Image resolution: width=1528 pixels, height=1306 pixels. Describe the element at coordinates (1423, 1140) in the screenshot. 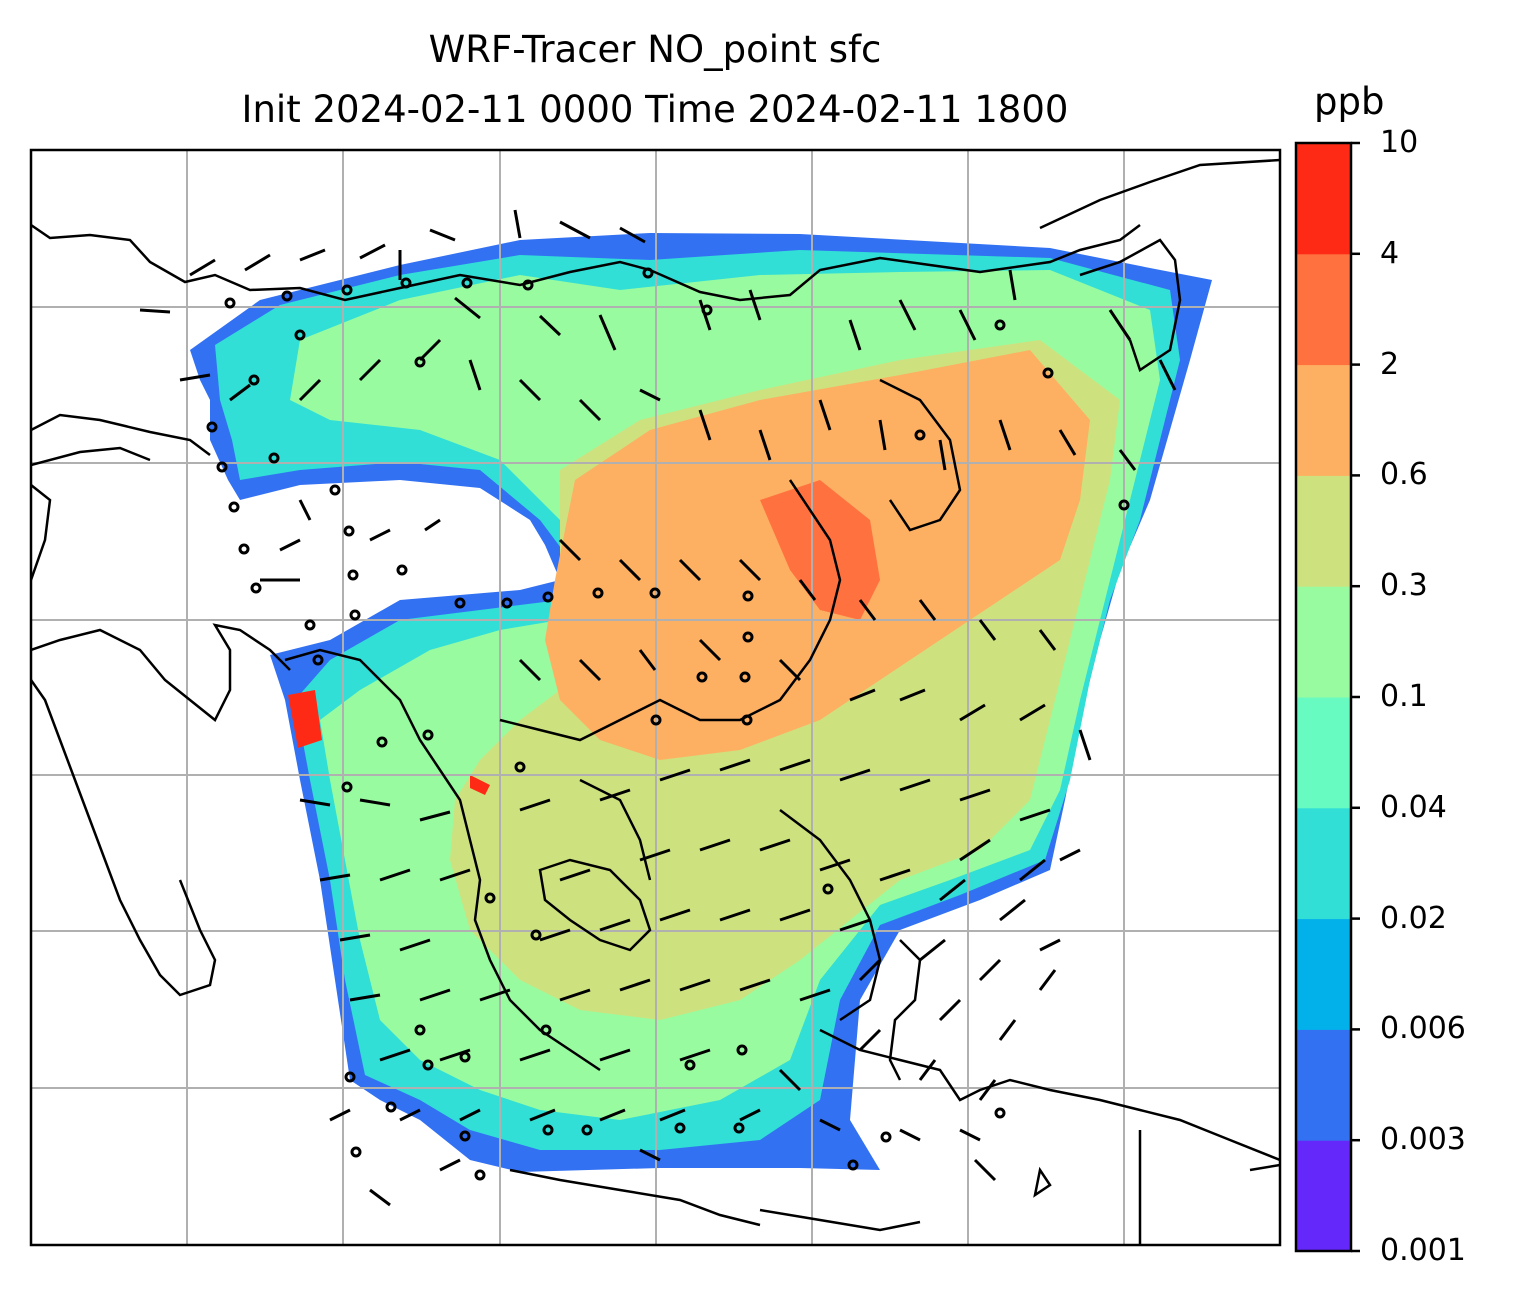

I see `colorbar-tick-label: 0.003` at that location.